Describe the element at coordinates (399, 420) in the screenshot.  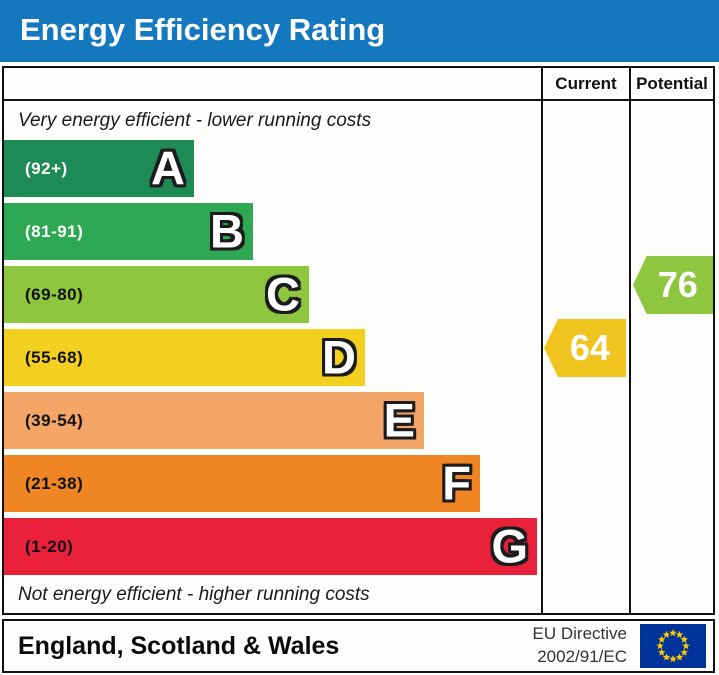
I see `band-letter: E` at that location.